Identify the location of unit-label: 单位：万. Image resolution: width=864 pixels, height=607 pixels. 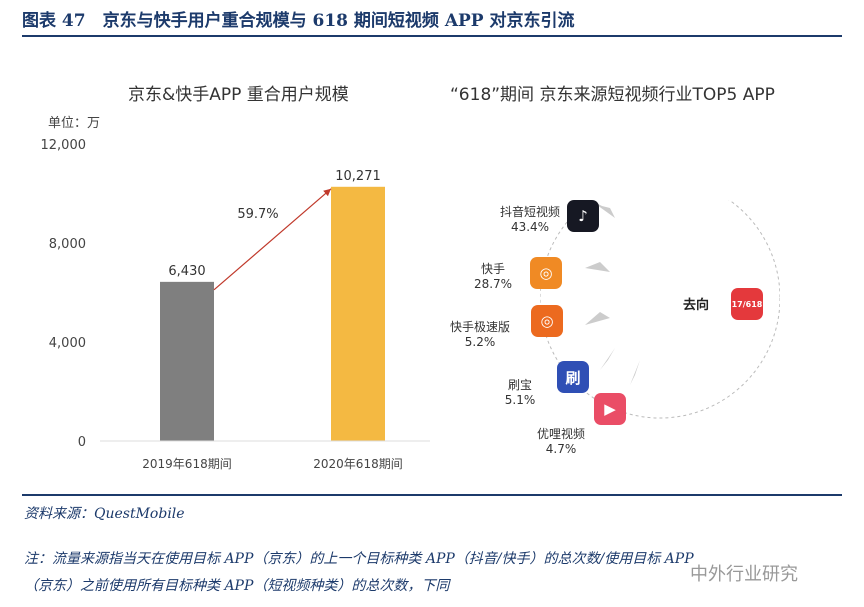
(74, 123).